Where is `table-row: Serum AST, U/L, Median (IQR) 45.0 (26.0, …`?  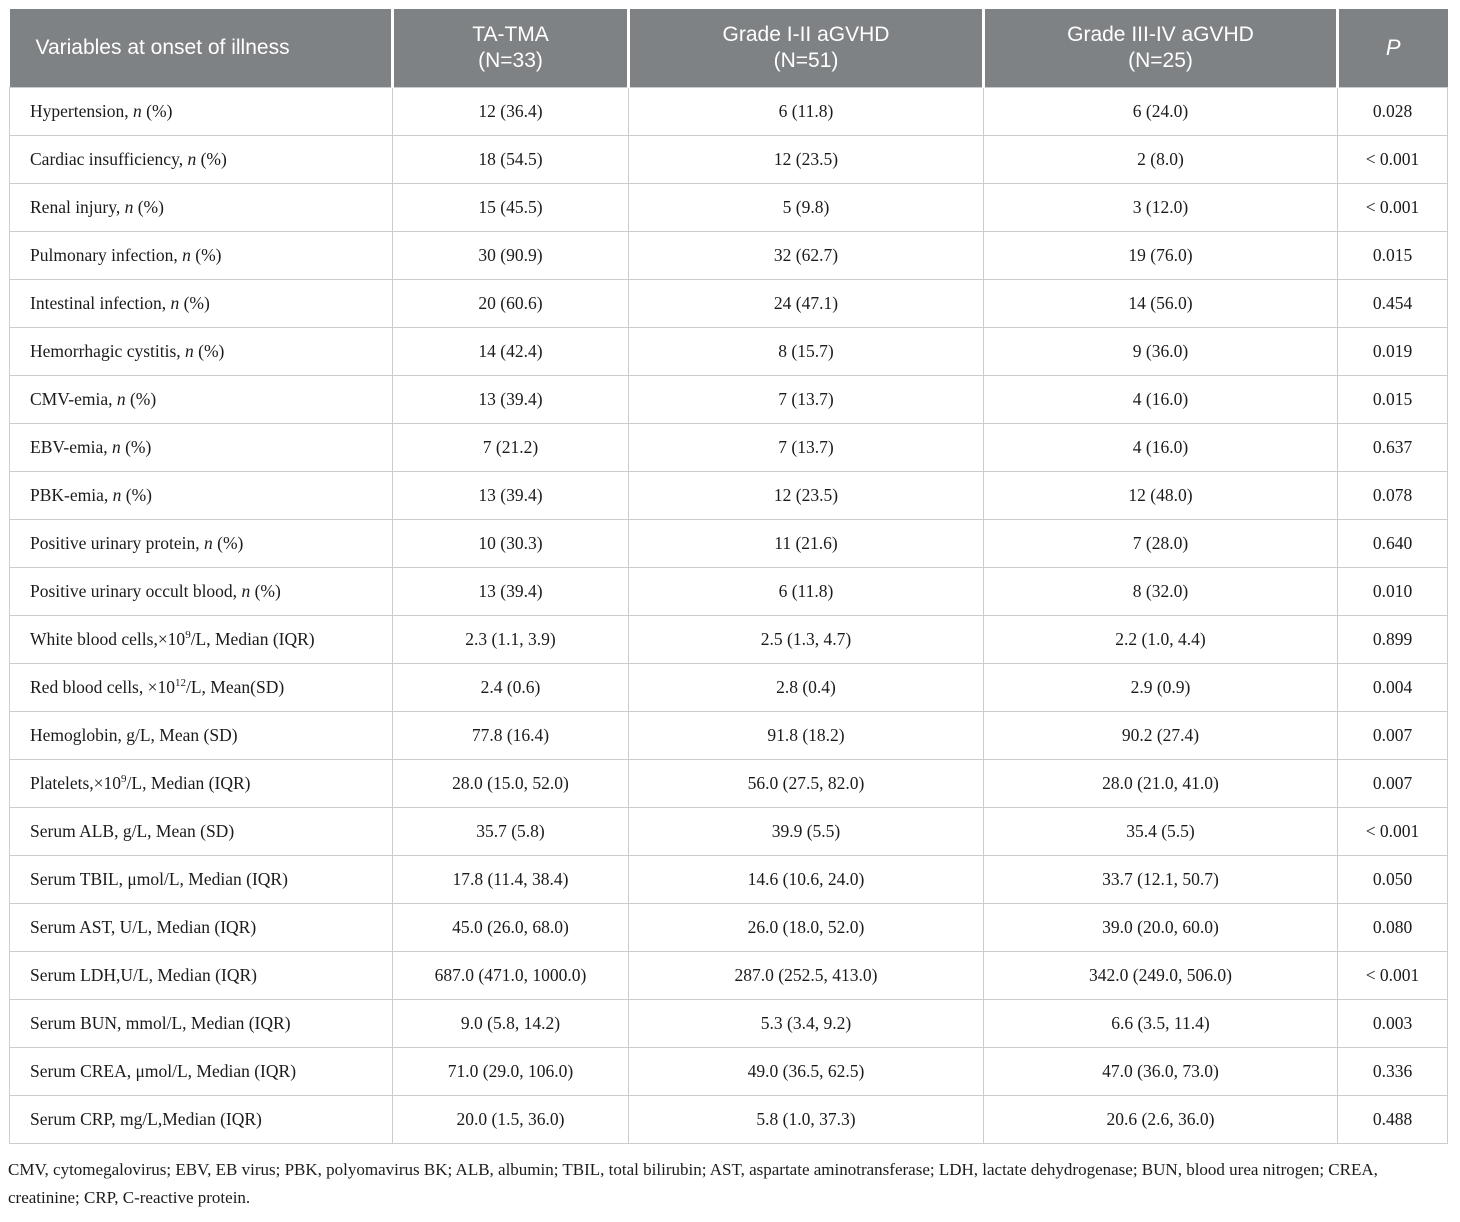
table-row: Serum AST, U/L, Median (IQR) 45.0 (26.0, … is located at coordinates (728, 927).